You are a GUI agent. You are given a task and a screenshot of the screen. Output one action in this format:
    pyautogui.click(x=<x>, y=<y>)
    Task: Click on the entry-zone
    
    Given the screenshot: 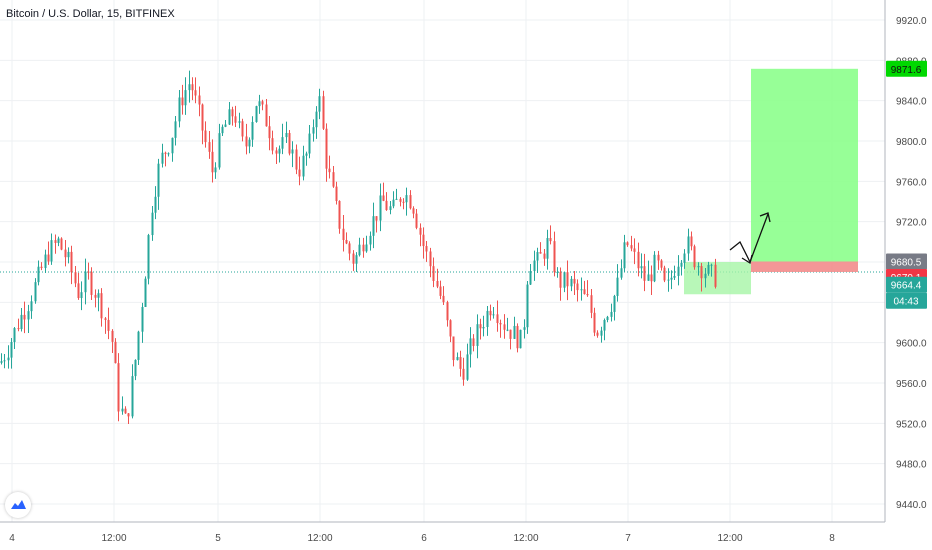 What is the action you would take?
    pyautogui.click(x=717, y=278)
    